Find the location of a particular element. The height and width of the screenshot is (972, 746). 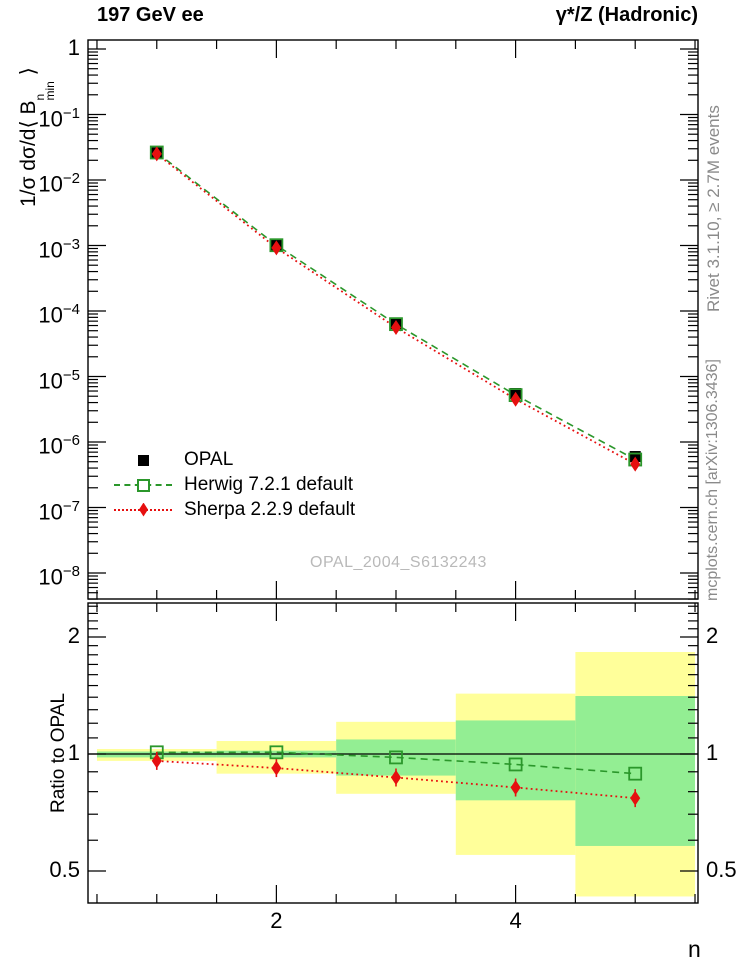

legend-label-opal: OPAL is located at coordinates (209, 459).